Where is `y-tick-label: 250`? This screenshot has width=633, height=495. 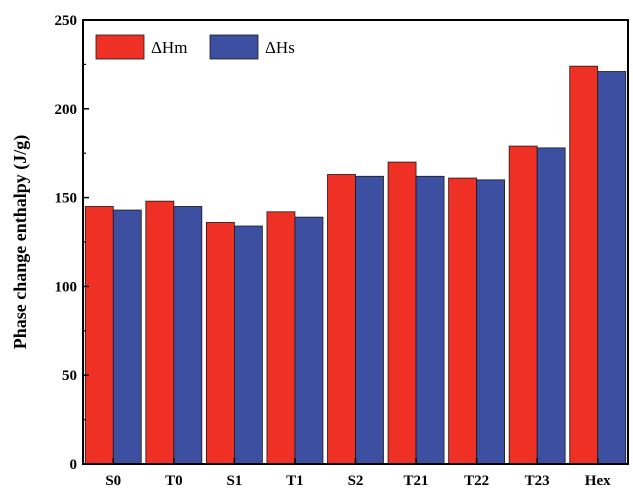
y-tick-label: 250 is located at coordinates (66, 21).